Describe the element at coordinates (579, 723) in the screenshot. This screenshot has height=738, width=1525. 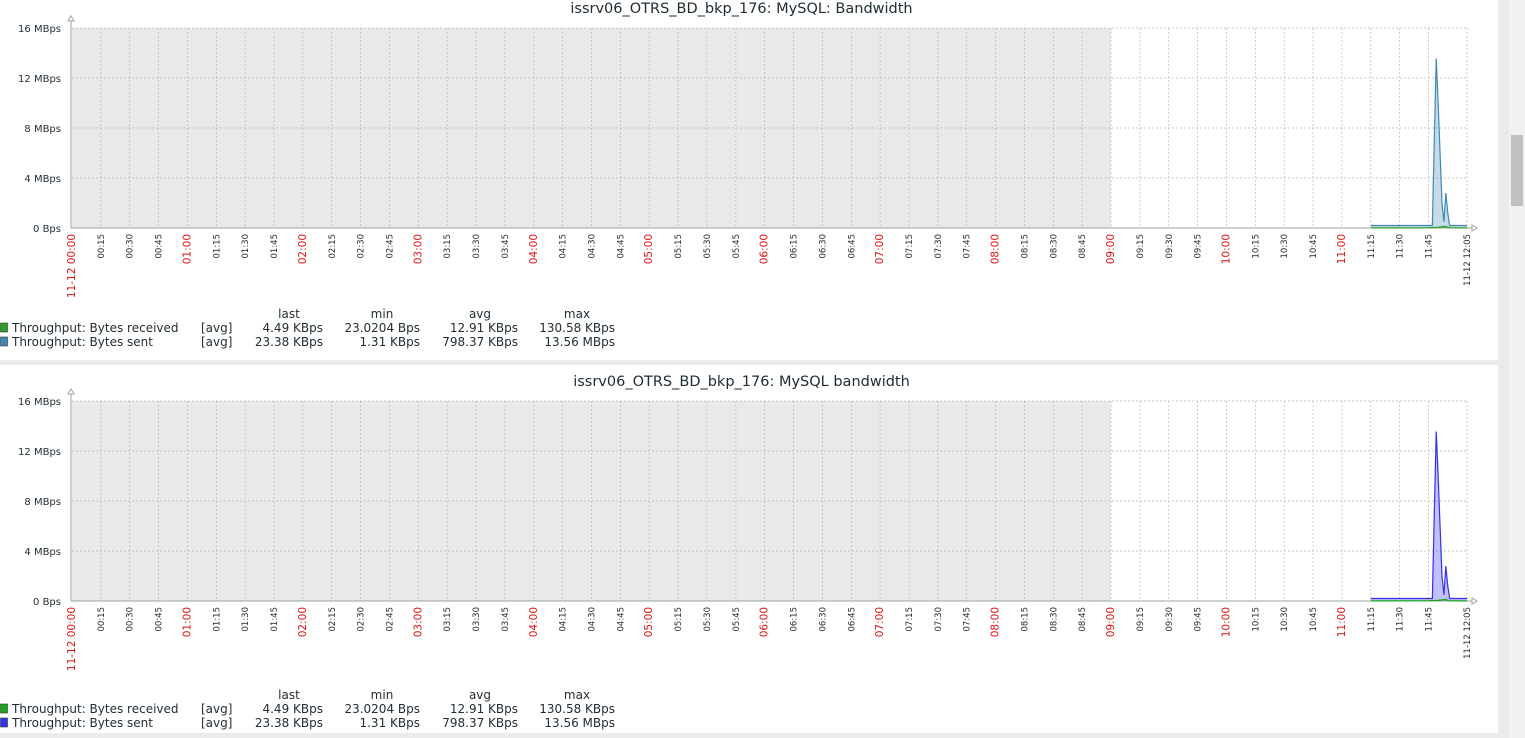
I see `legend-value: 13.56 MBps` at that location.